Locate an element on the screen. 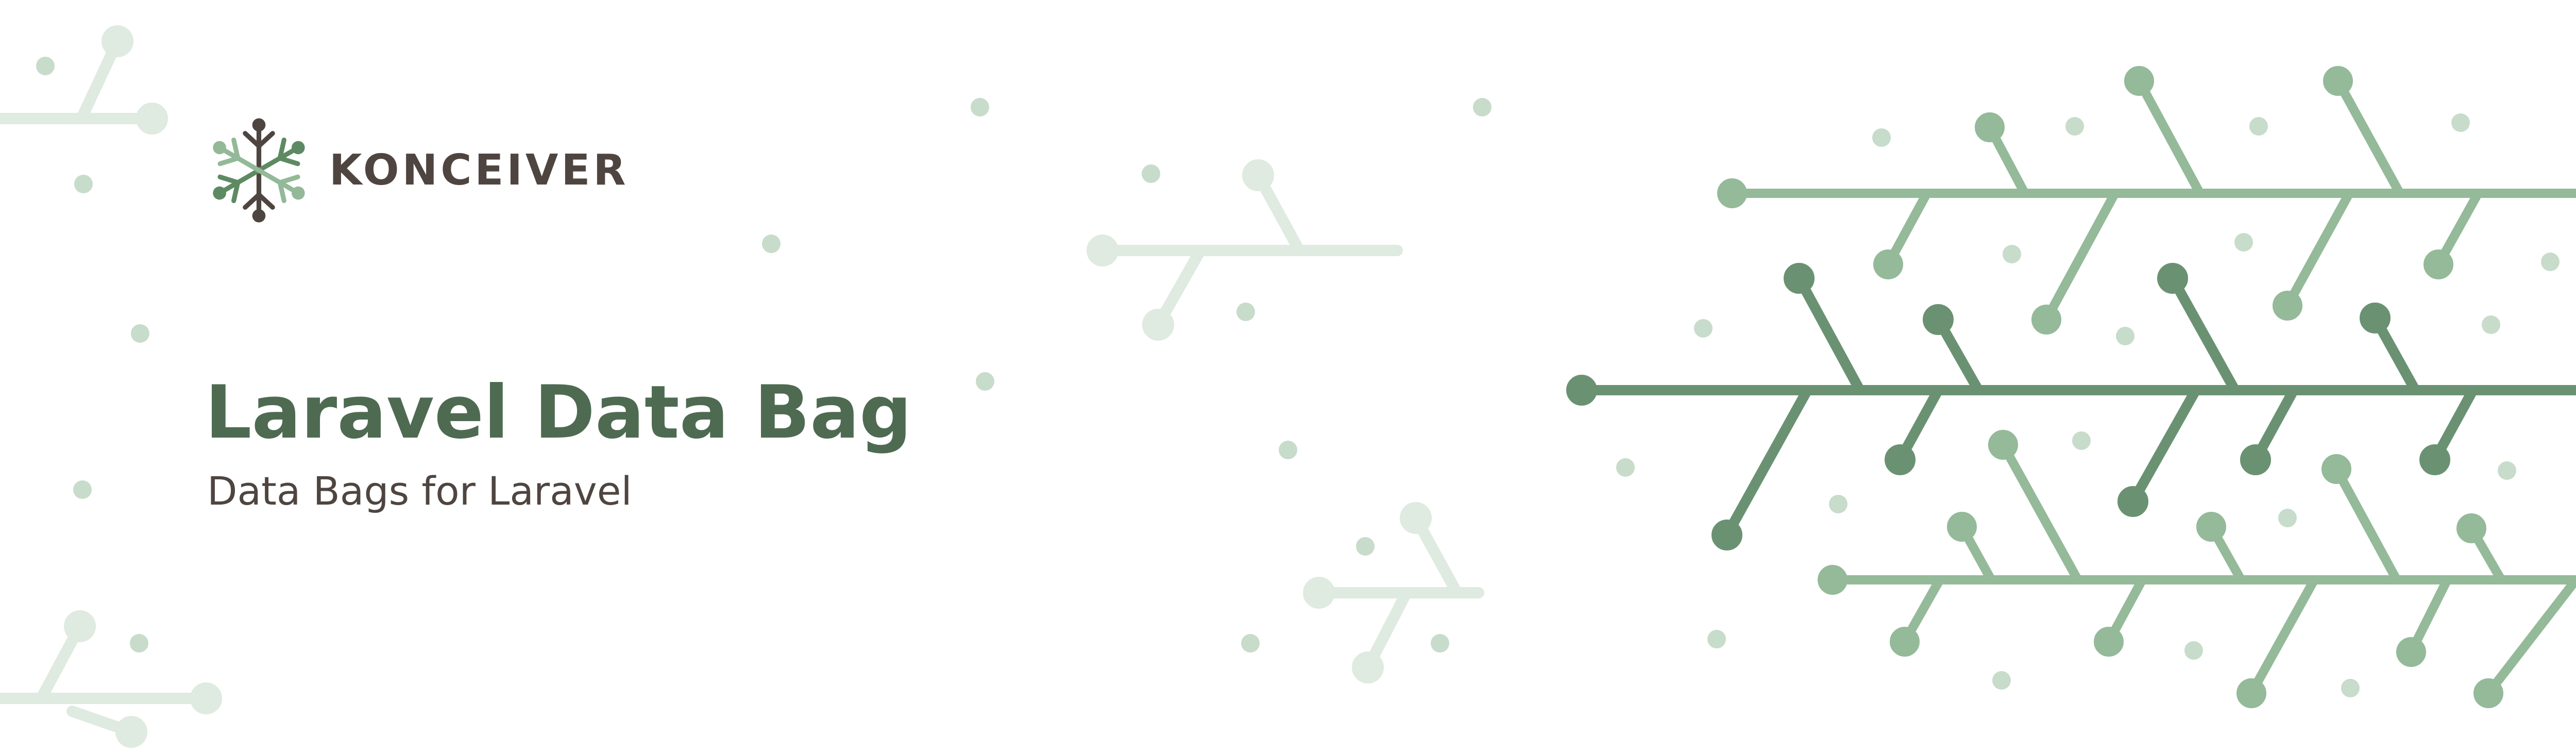  page-title: Laravel Data Bag is located at coordinates (558, 412).